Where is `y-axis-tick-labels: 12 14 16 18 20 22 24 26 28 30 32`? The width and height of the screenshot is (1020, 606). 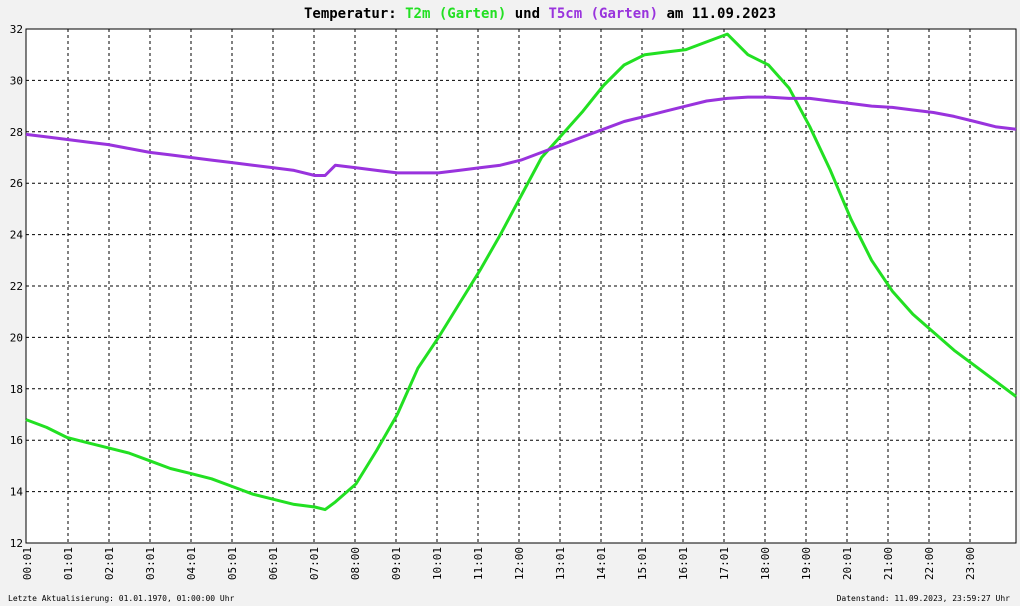
y-axis-tick-labels: 12 14 16 18 20 22 24 26 28 30 32 is located at coordinates (17, 286).